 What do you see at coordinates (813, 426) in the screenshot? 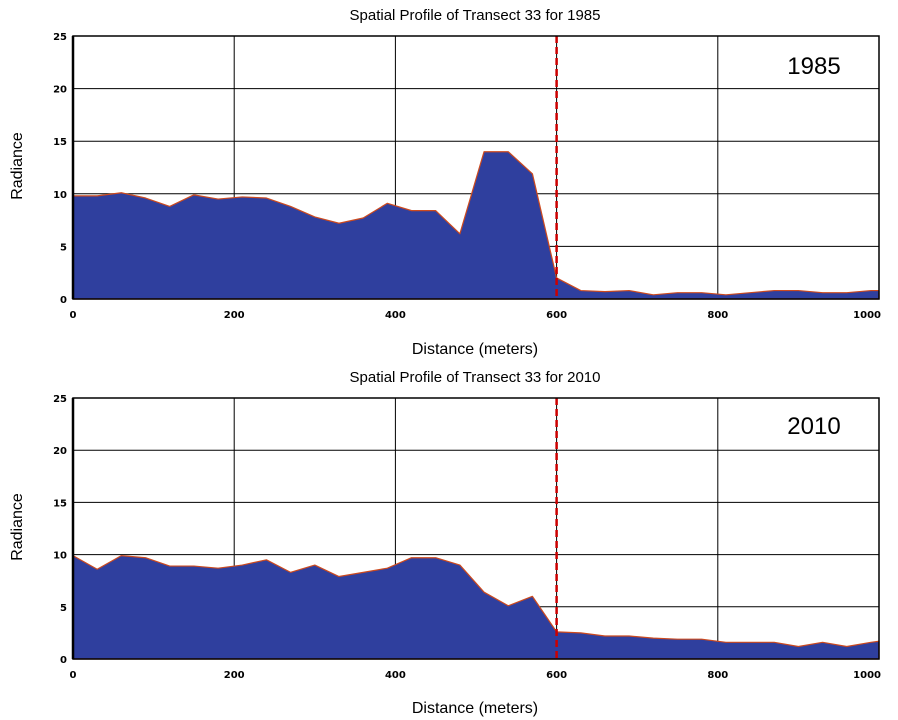
I see `year-annotation: 2010` at bounding box center [813, 426].